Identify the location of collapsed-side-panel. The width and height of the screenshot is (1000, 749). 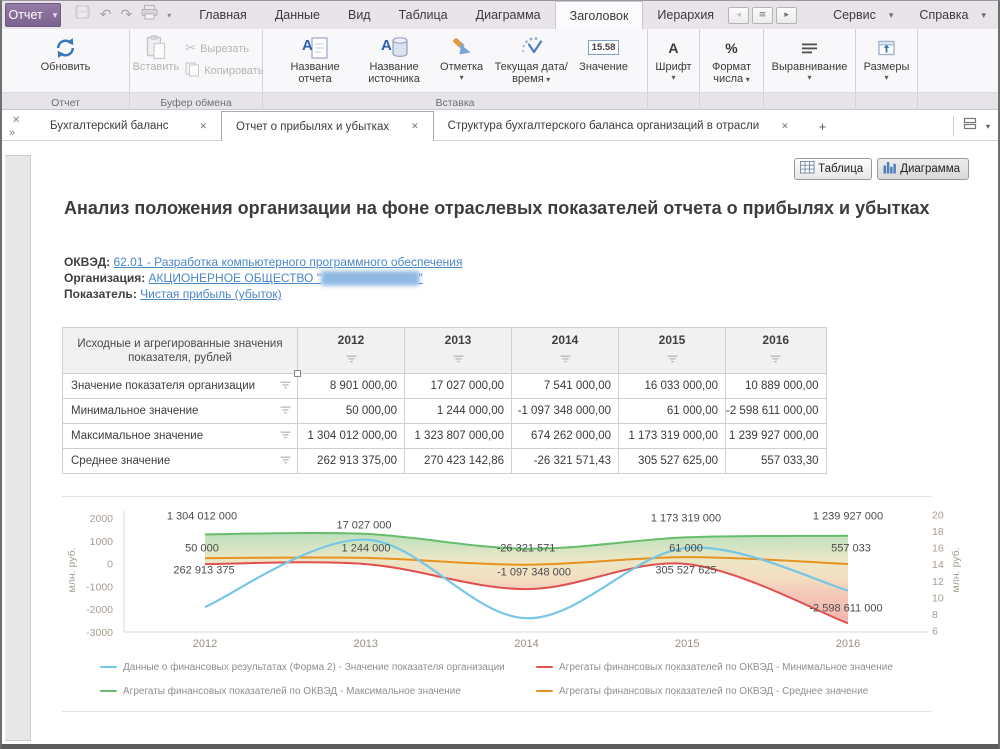
(18, 448).